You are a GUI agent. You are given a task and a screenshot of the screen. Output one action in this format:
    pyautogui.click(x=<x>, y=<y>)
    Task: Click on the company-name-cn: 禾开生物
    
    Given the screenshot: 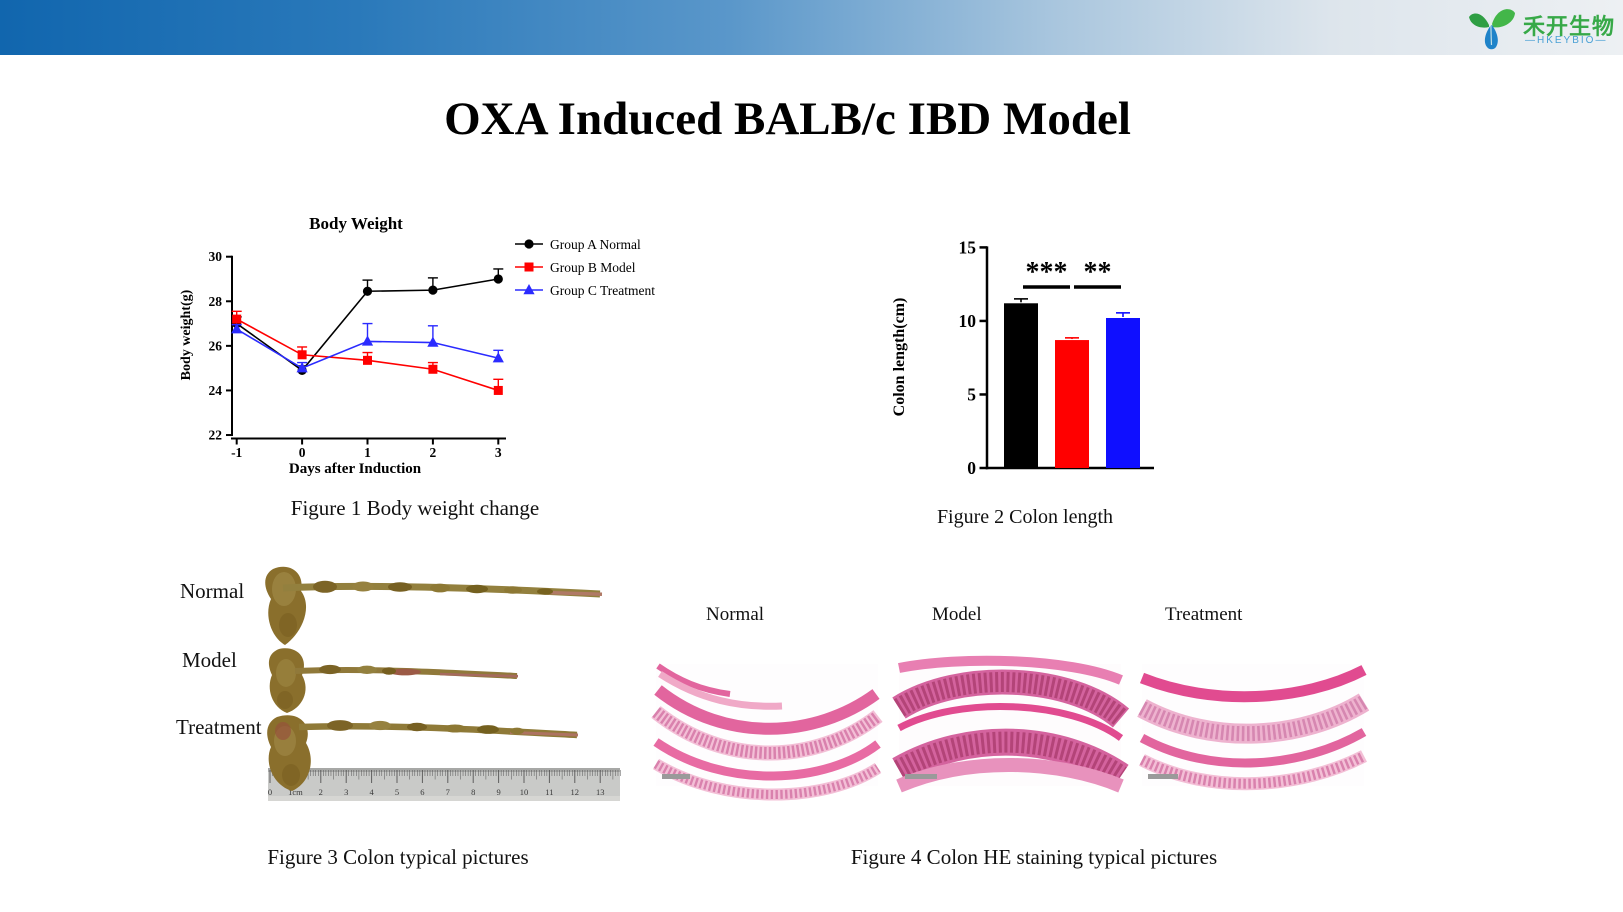 What is the action you would take?
    pyautogui.click(x=1569, y=26)
    